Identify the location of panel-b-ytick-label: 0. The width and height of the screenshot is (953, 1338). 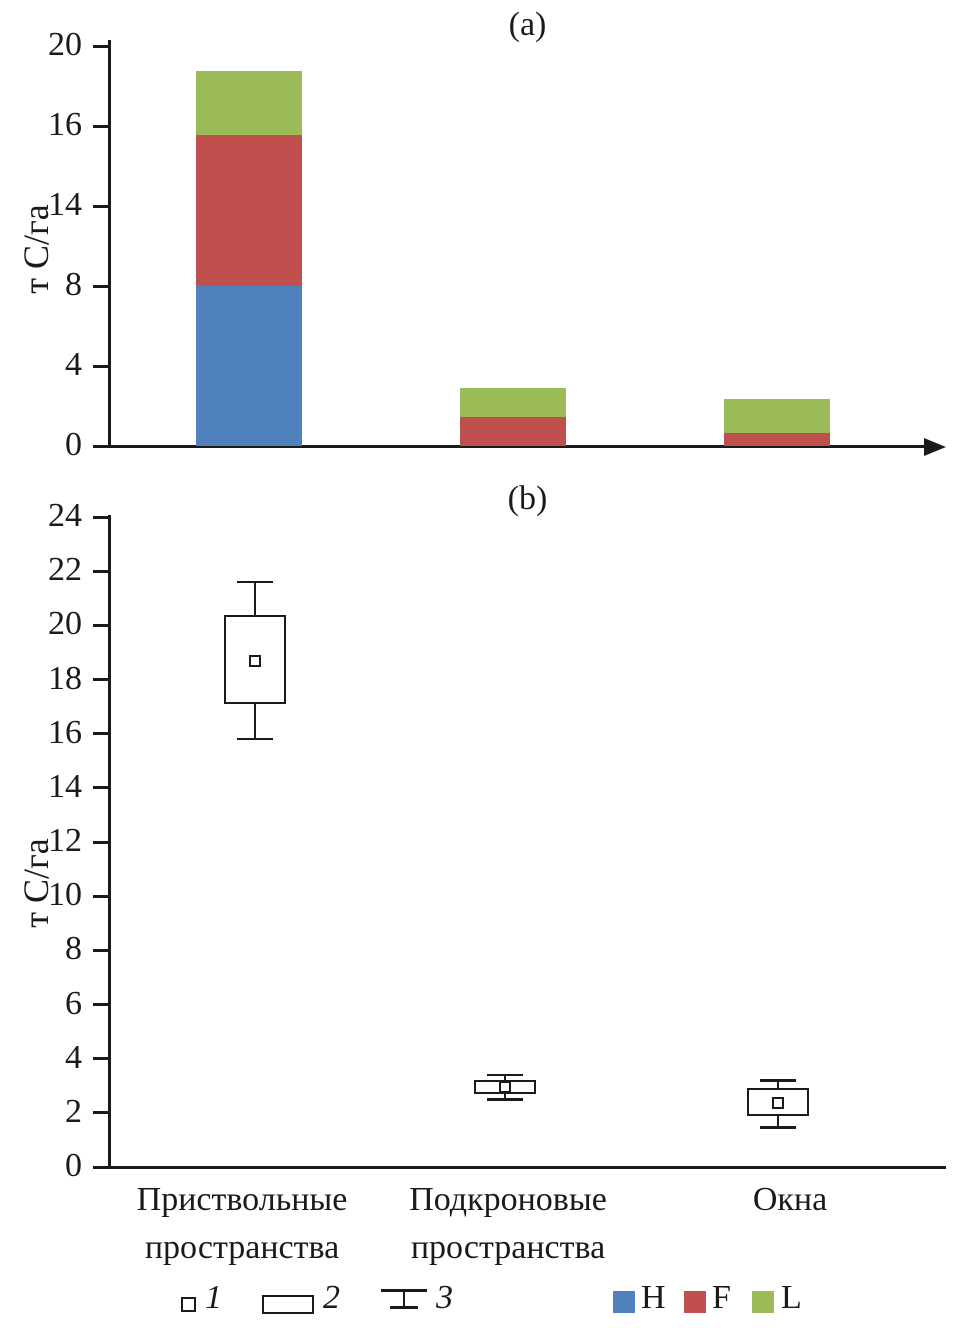
(73, 1165).